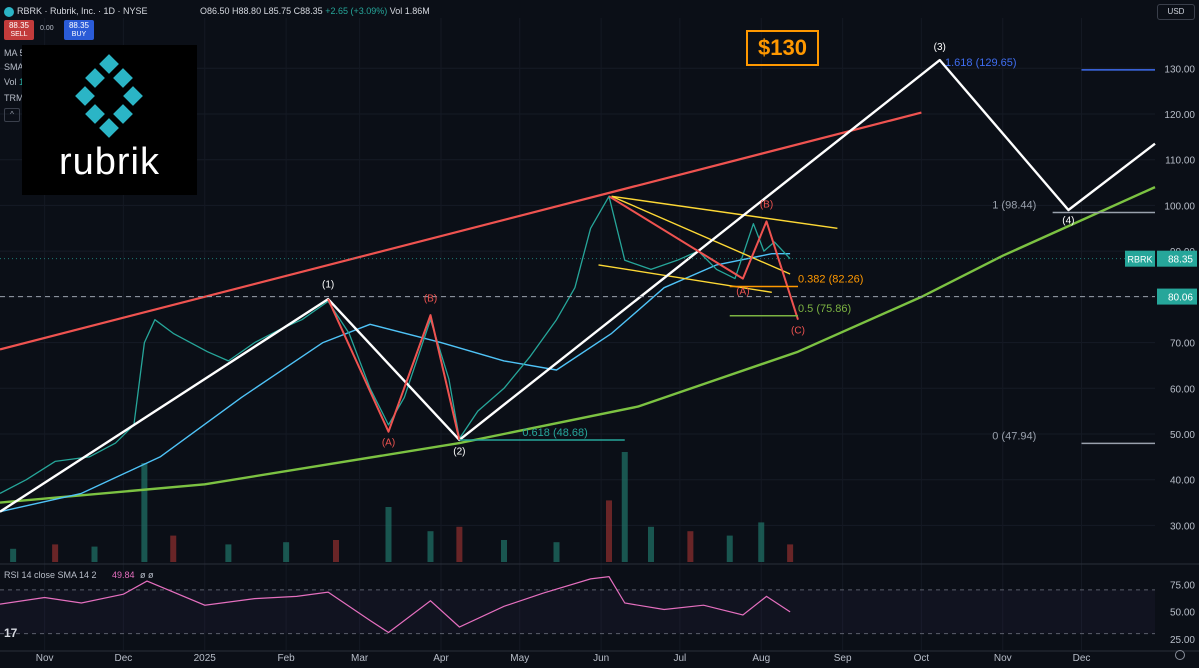  What do you see at coordinates (328, 285) in the screenshot?
I see `wave-label: (1)` at bounding box center [328, 285].